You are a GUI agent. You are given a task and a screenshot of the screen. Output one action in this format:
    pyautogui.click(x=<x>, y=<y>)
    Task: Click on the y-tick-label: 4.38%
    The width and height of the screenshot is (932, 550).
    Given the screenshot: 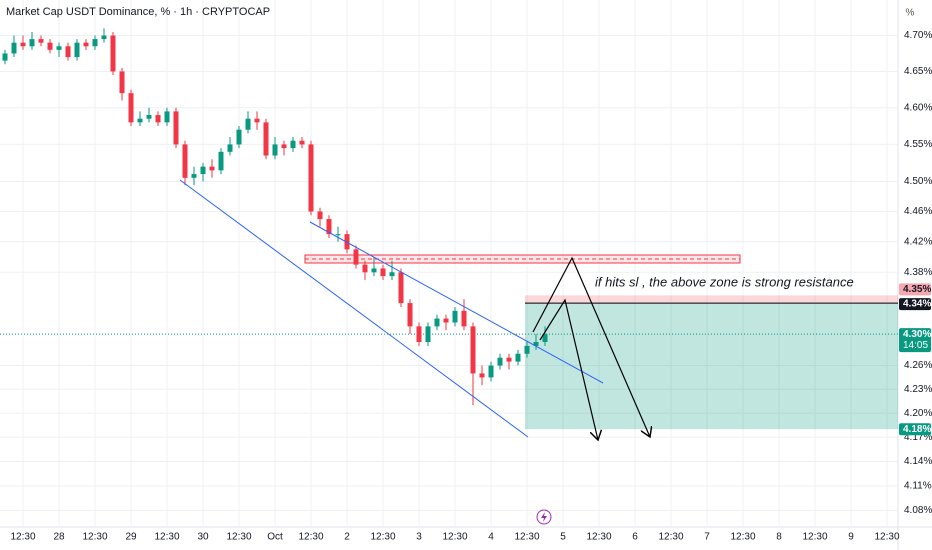 What is the action you would take?
    pyautogui.click(x=918, y=272)
    